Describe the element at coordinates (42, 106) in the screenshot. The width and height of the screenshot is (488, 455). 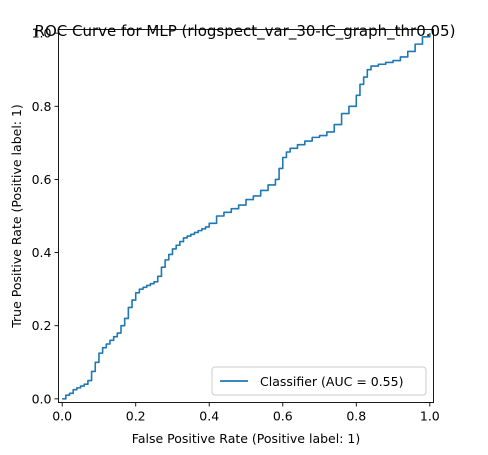
I see `y-tick-label: 0.8` at that location.